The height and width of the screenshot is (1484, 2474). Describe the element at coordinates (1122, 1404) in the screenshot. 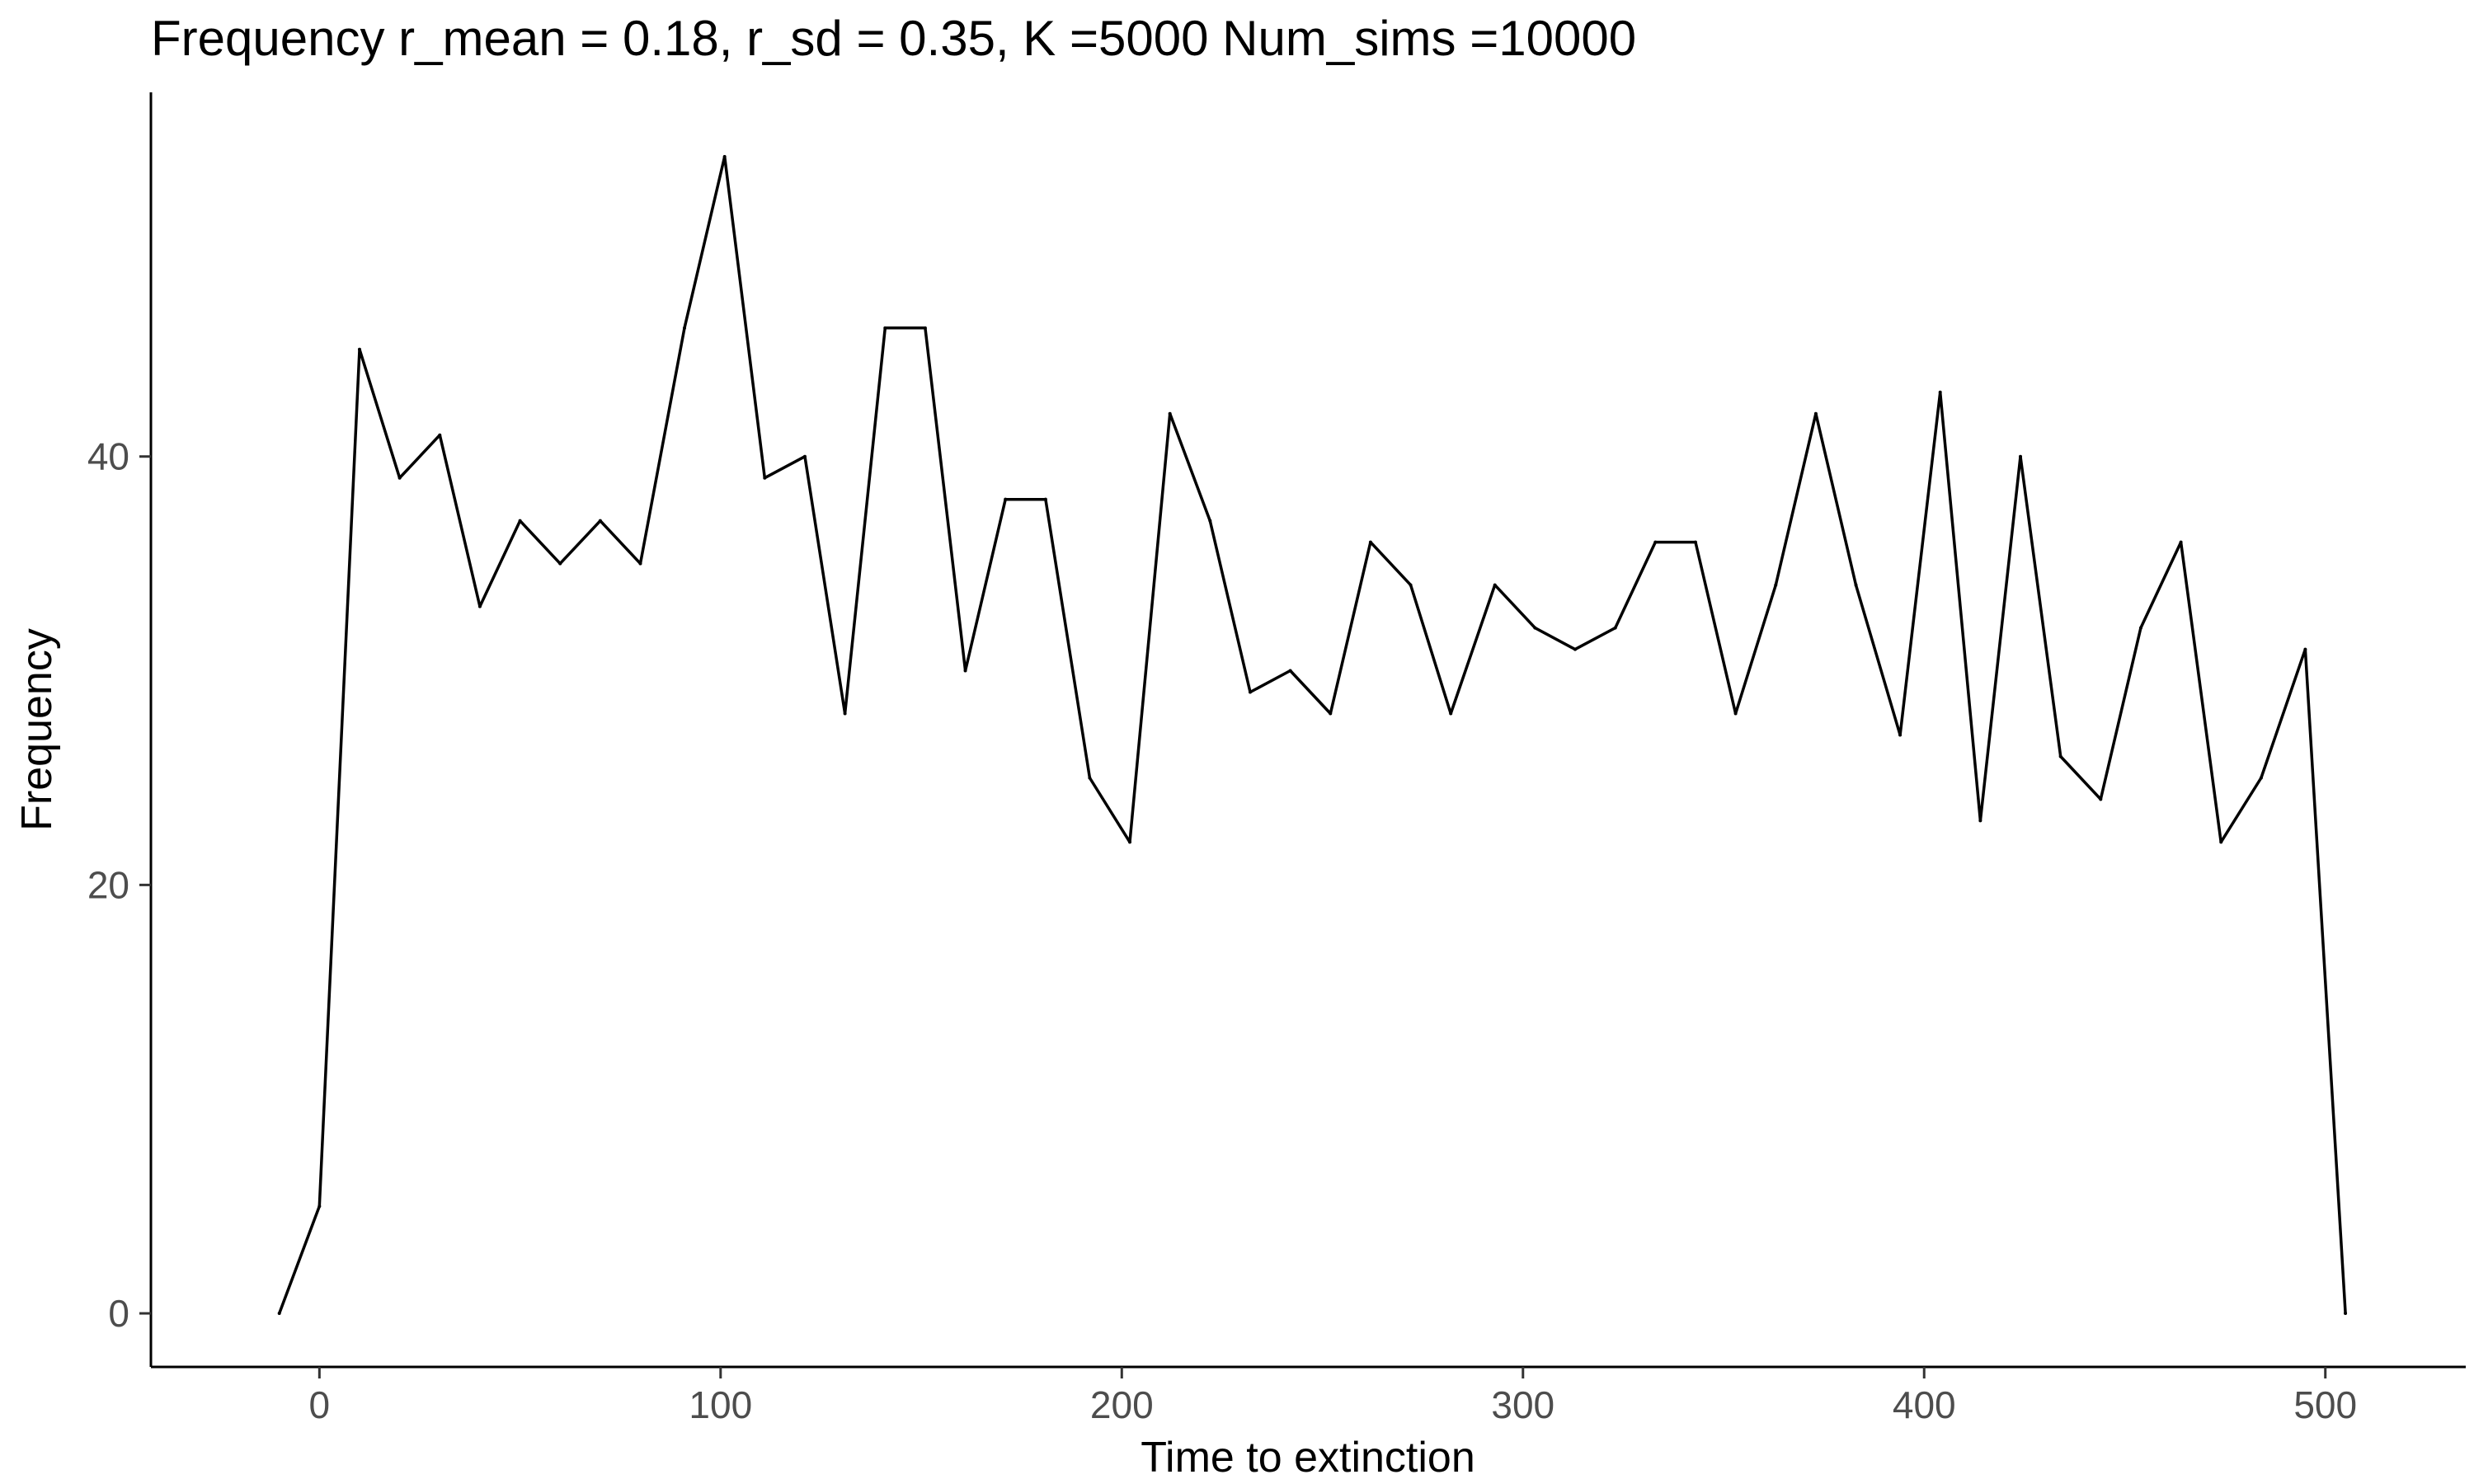

I see `x-tick-label: 200` at that location.